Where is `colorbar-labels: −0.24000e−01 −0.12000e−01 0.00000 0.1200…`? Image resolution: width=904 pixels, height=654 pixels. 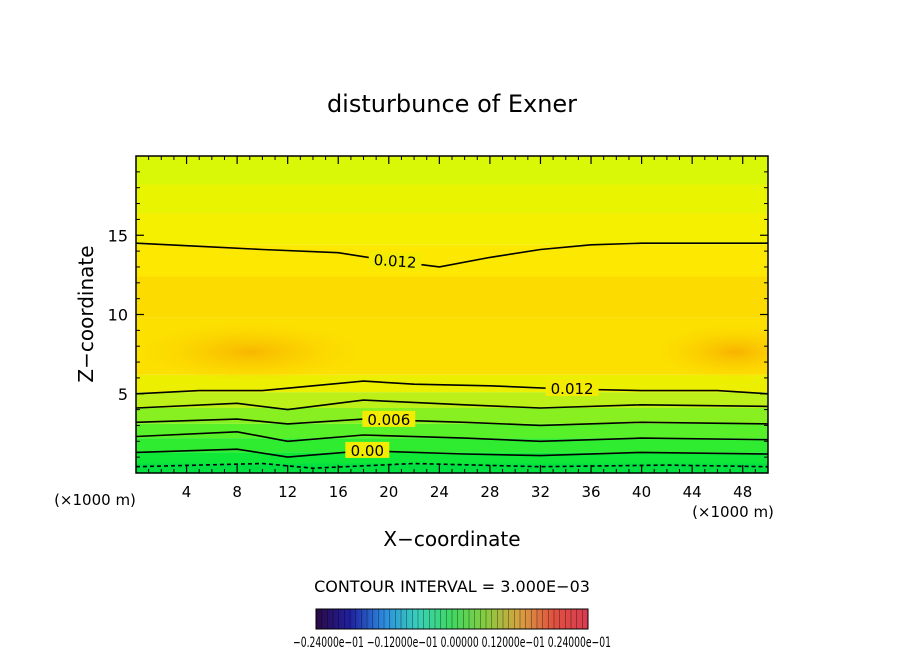 colorbar-labels: −0.24000e−01 −0.12000e−01 0.00000 0.1200… is located at coordinates (452, 643).